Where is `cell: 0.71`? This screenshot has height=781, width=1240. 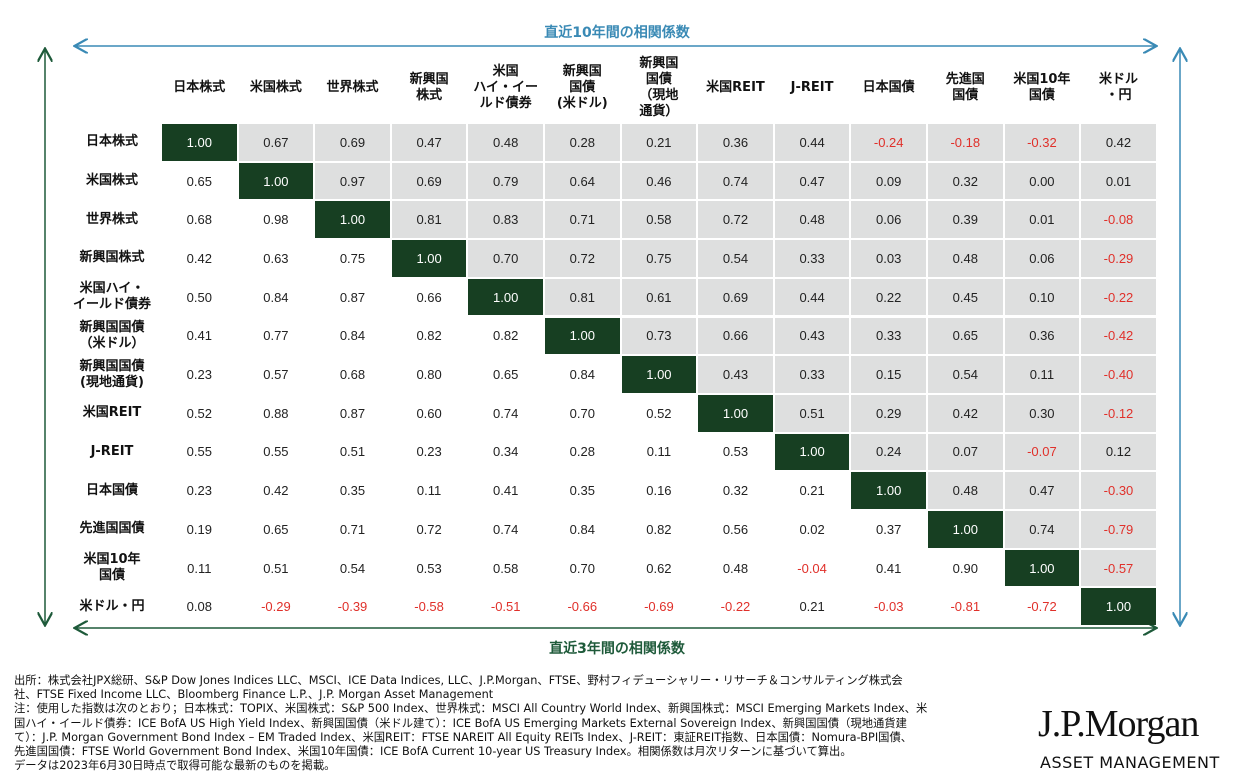 cell: 0.71 is located at coordinates (582, 220).